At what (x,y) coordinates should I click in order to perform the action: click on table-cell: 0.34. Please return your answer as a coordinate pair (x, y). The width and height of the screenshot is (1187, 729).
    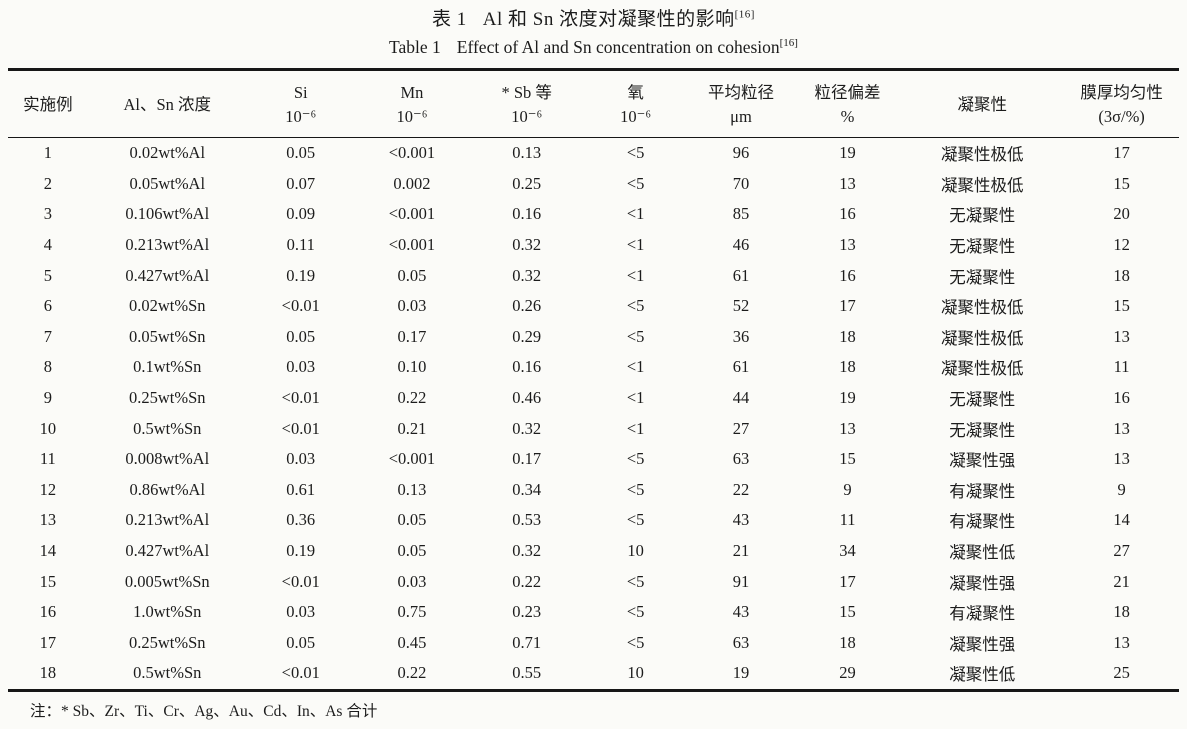
    Looking at the image, I should click on (527, 489).